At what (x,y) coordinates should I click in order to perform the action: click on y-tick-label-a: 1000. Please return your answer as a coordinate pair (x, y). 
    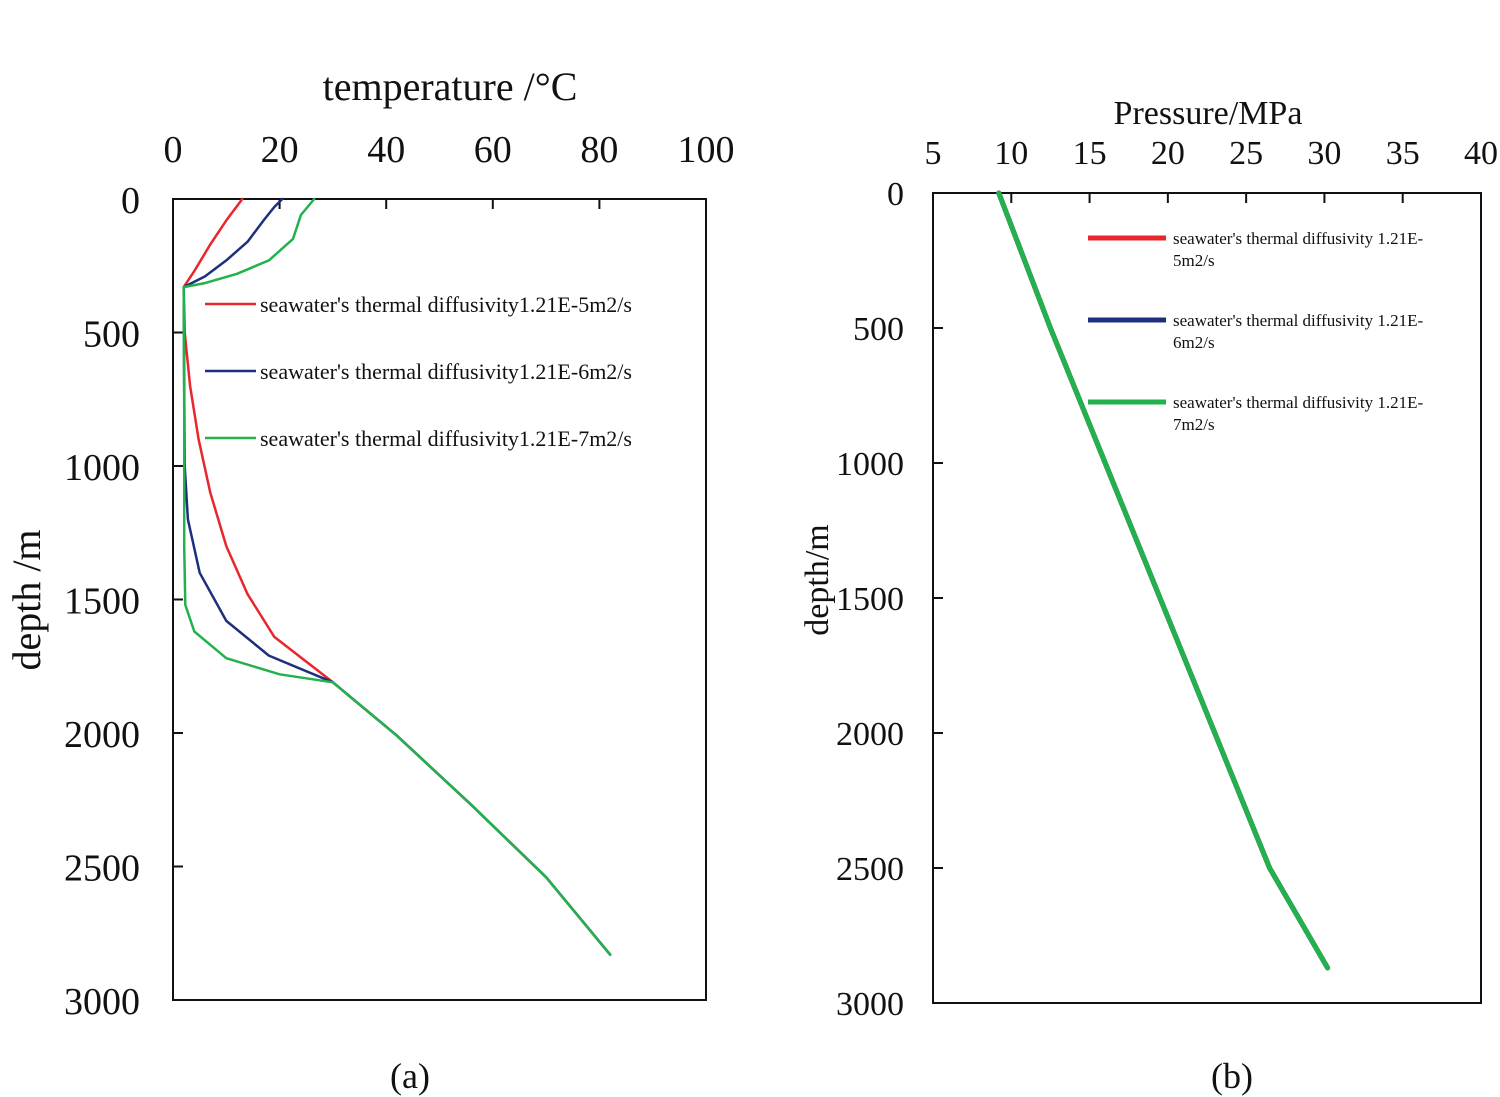
    Looking at the image, I should click on (102, 468).